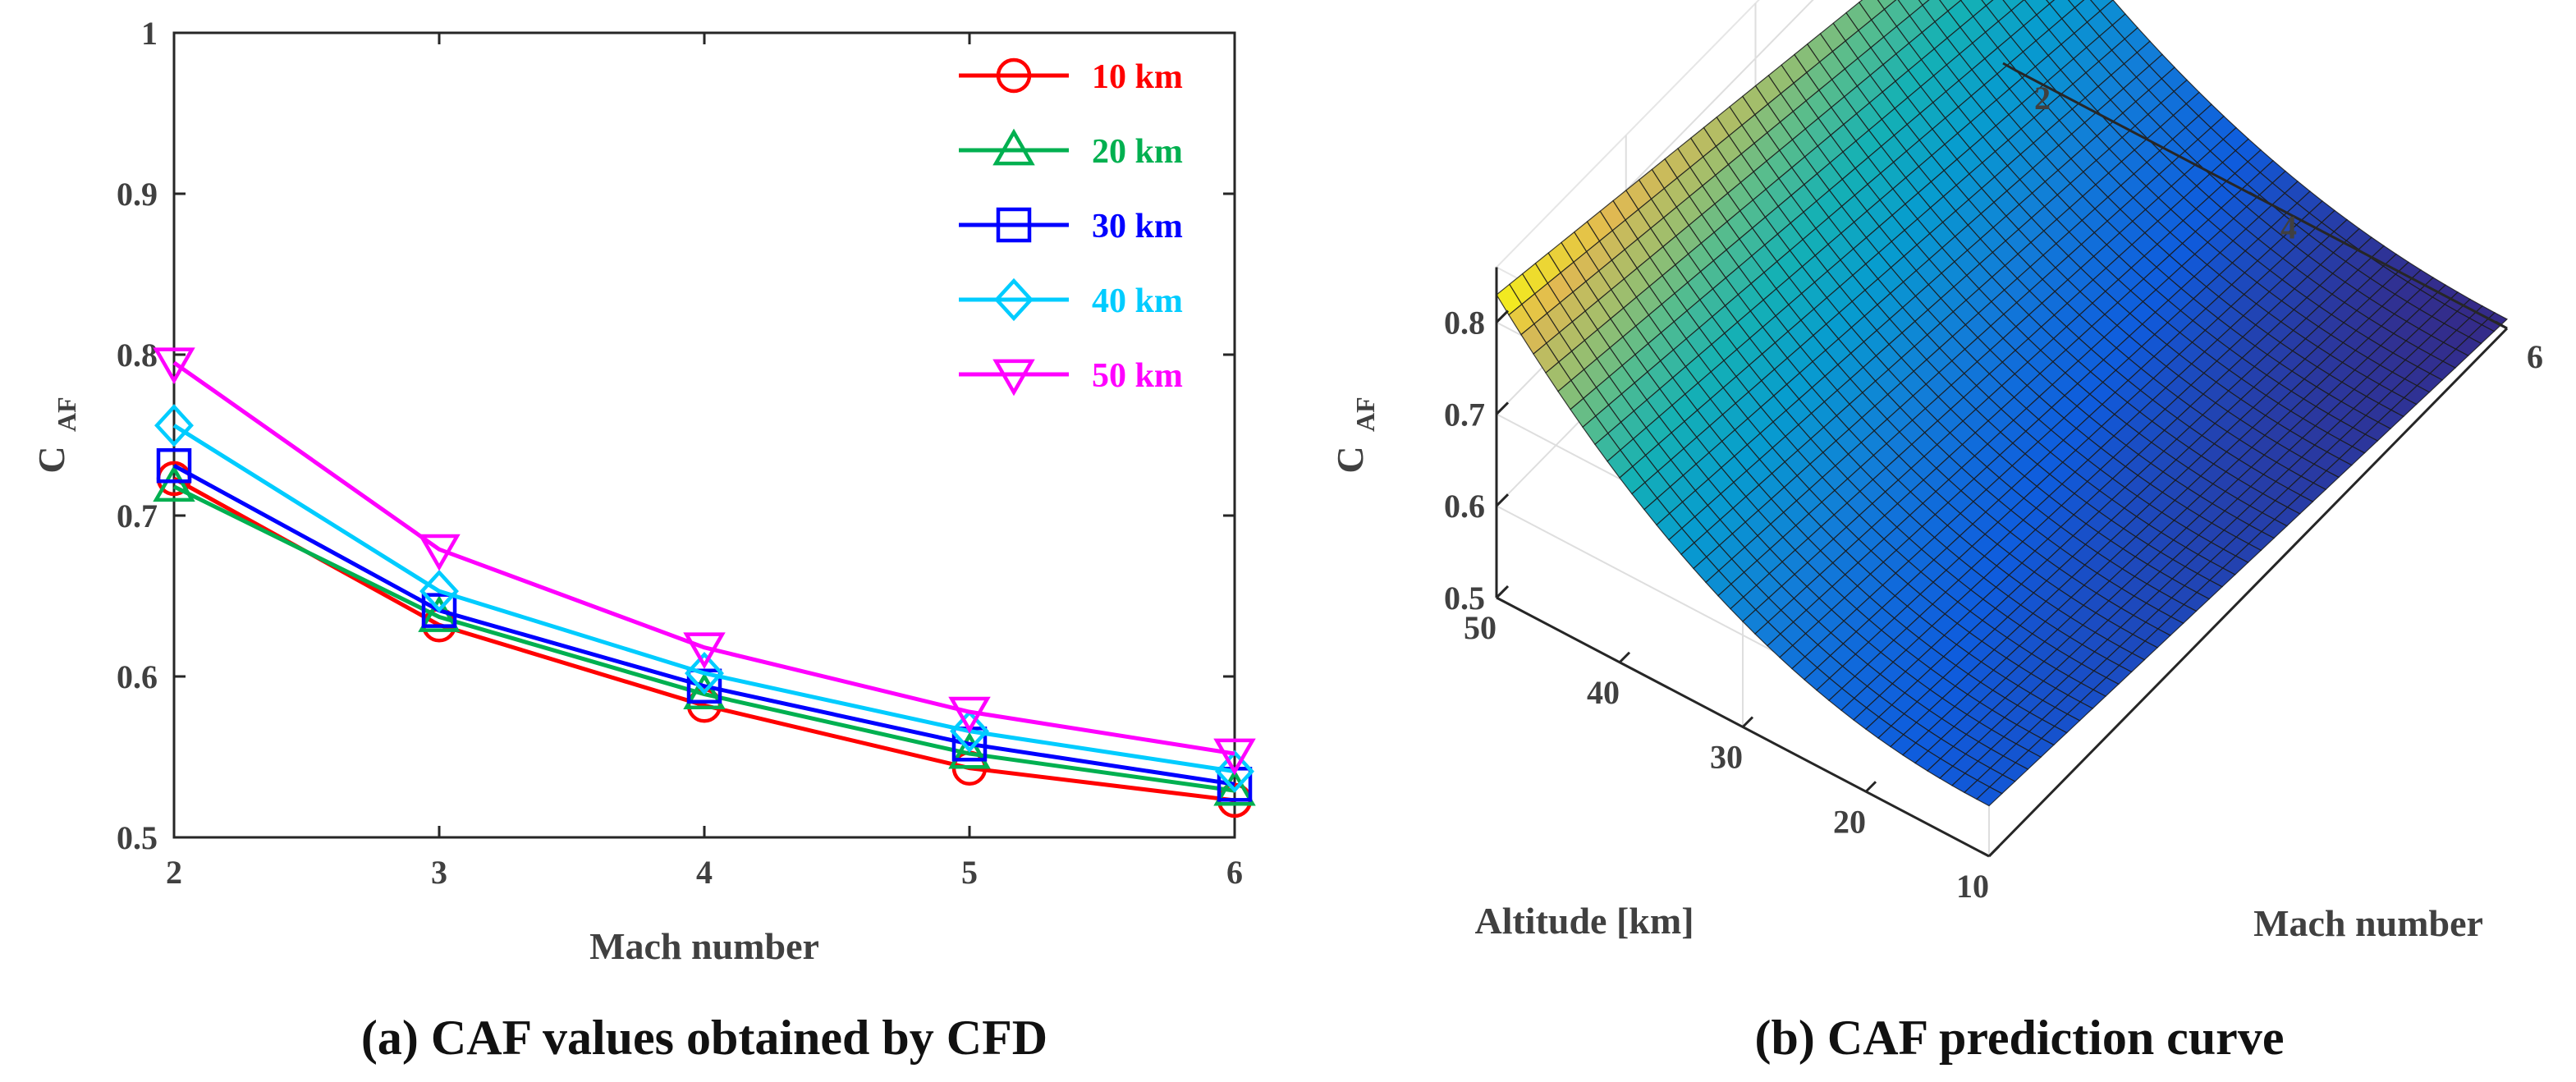 The width and height of the screenshot is (2576, 1082). Describe the element at coordinates (1465, 598) in the screenshot. I see `z-tick-label: 0.5` at that location.